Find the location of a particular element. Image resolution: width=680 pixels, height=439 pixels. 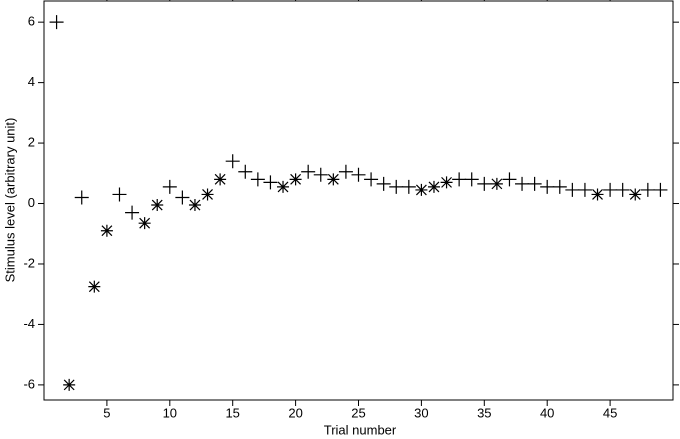

y-tick-label: 4 is located at coordinates (31, 81).